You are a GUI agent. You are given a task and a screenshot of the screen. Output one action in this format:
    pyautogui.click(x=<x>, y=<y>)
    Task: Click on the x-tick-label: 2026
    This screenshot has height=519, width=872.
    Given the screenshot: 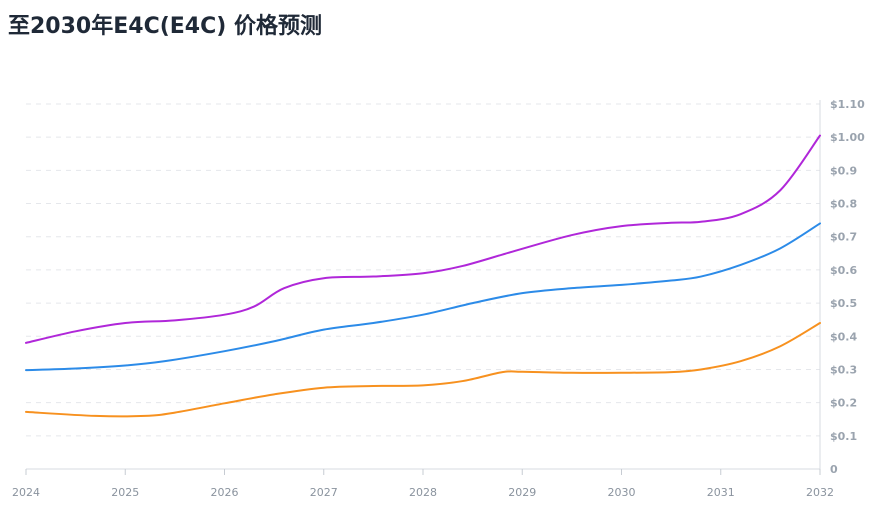 What is the action you would take?
    pyautogui.click(x=225, y=492)
    